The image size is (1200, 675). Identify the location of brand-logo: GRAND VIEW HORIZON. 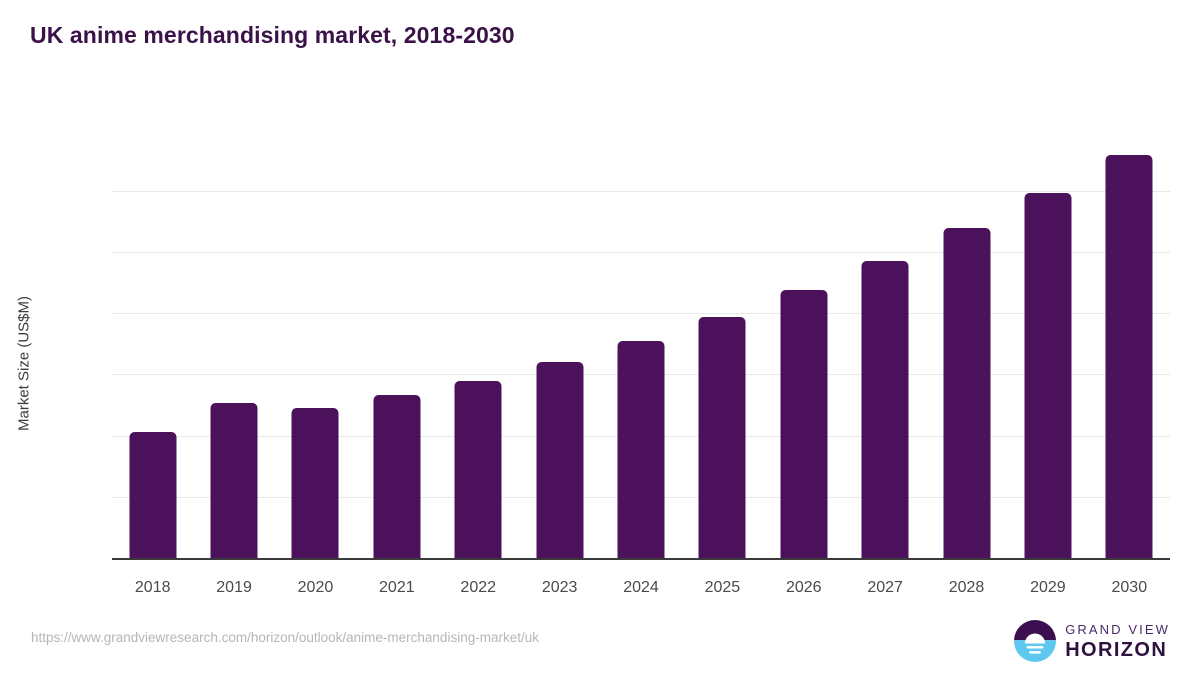
(1092, 641).